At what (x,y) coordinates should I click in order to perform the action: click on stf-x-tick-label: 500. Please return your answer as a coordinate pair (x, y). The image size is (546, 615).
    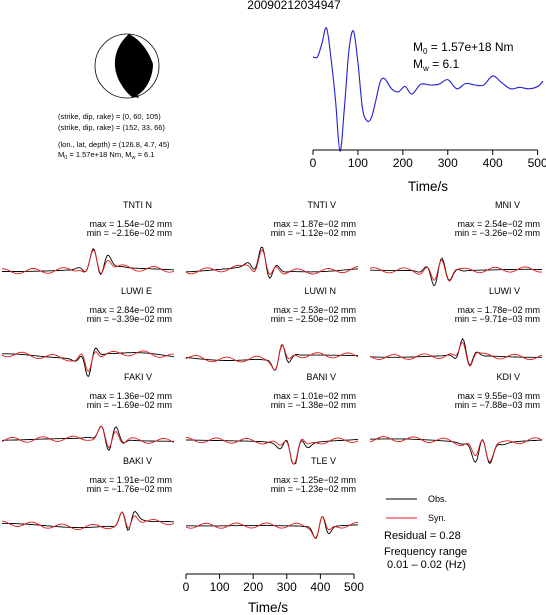
    Looking at the image, I should click on (537, 163).